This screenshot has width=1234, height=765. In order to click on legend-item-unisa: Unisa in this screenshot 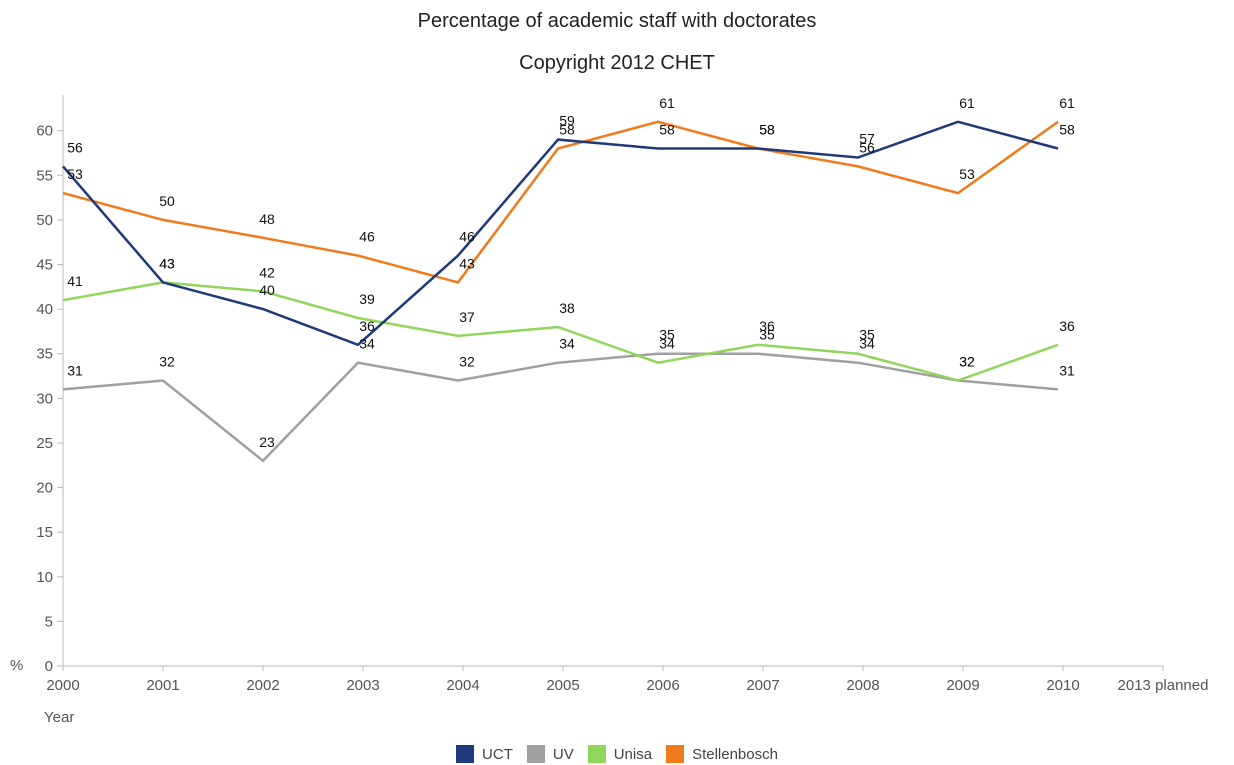, I will do `click(620, 754)`.